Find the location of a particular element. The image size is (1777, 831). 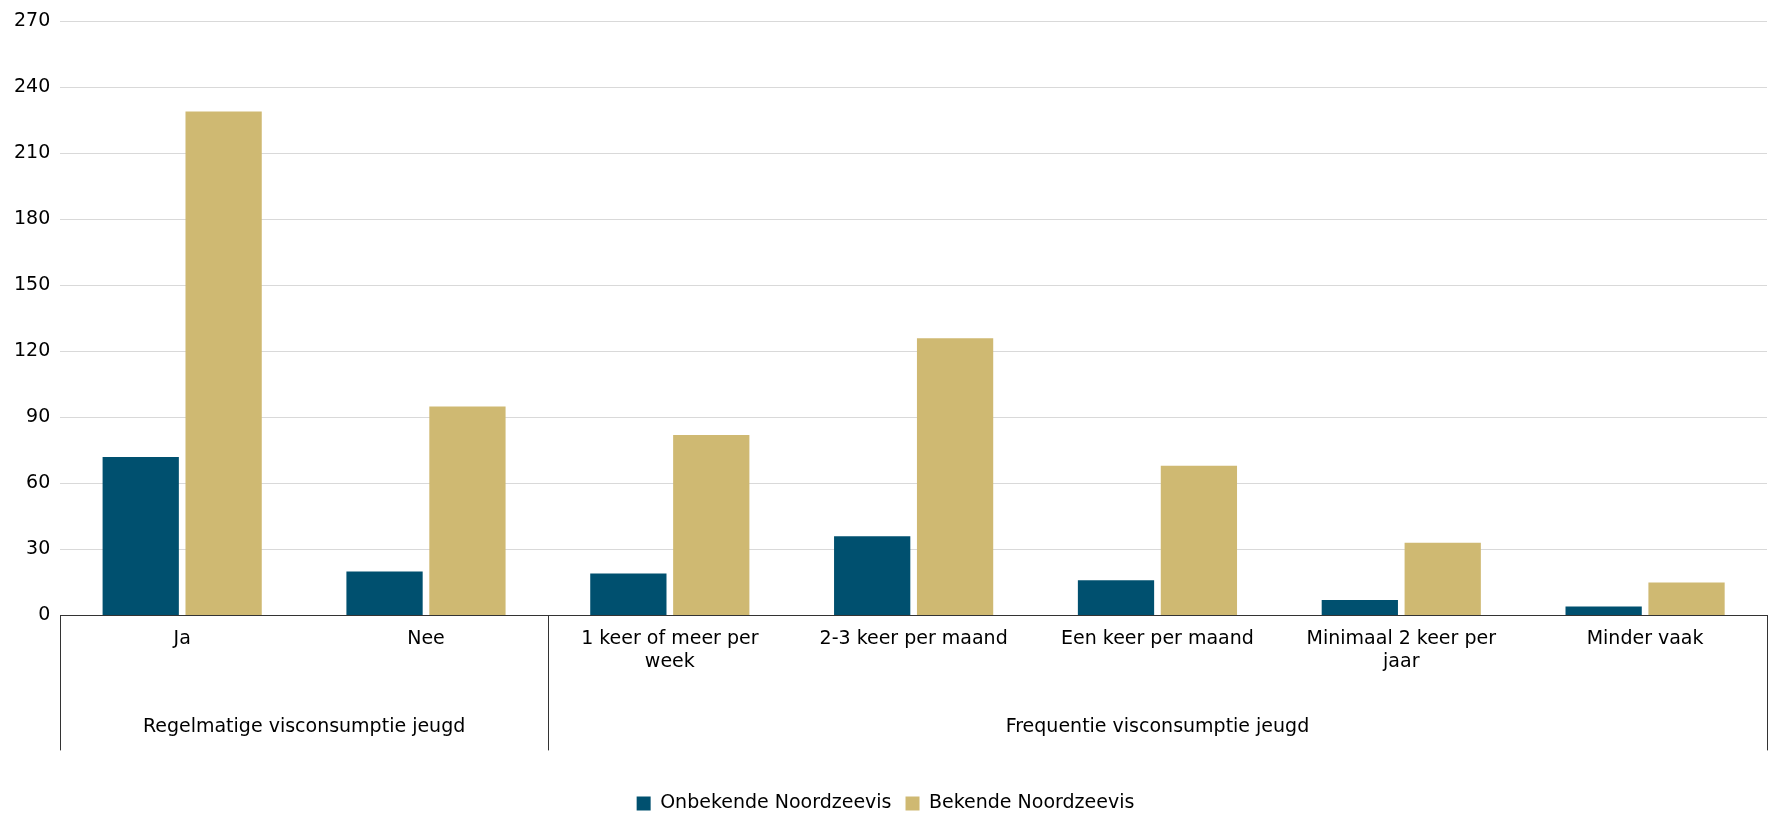

y-tick-label: 270 is located at coordinates (32, 19).